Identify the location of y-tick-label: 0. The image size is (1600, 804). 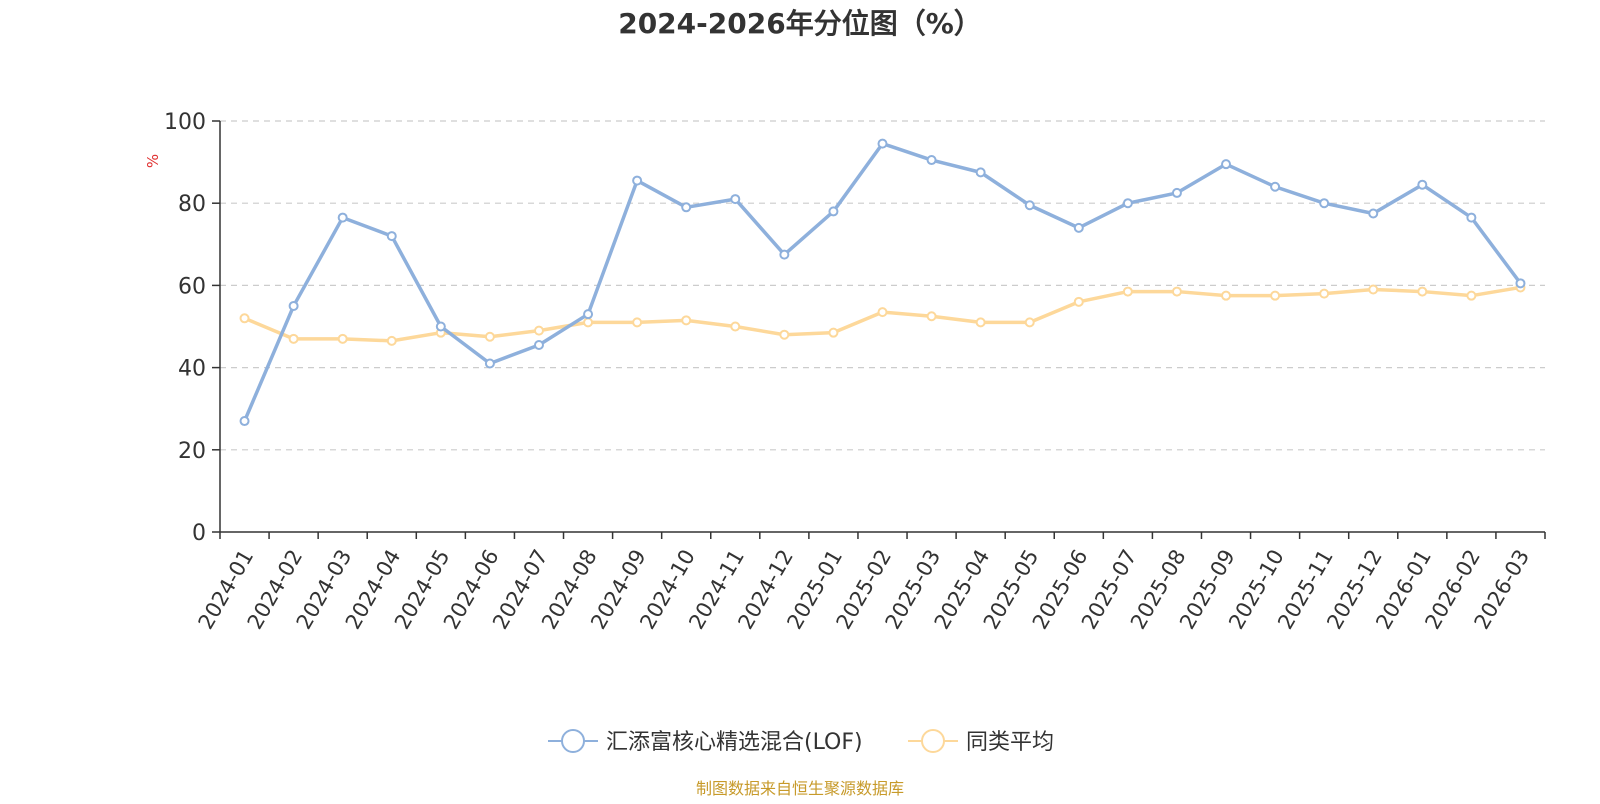
(199, 533).